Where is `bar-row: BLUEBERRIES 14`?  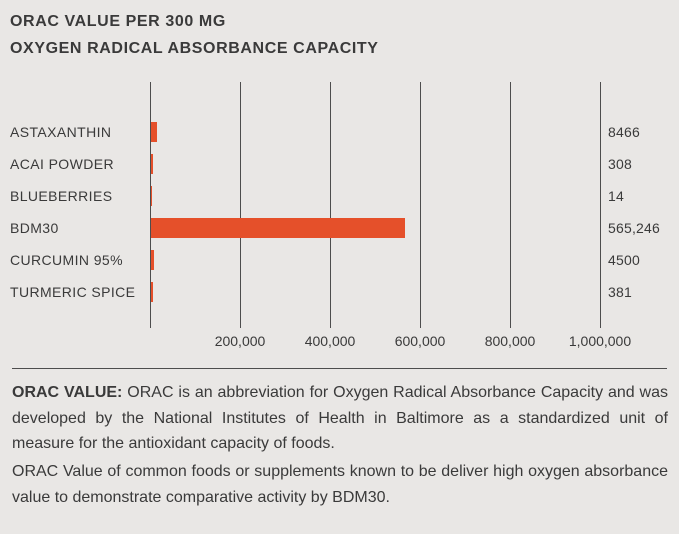
bar-row: BLUEBERRIES 14 is located at coordinates (339, 196).